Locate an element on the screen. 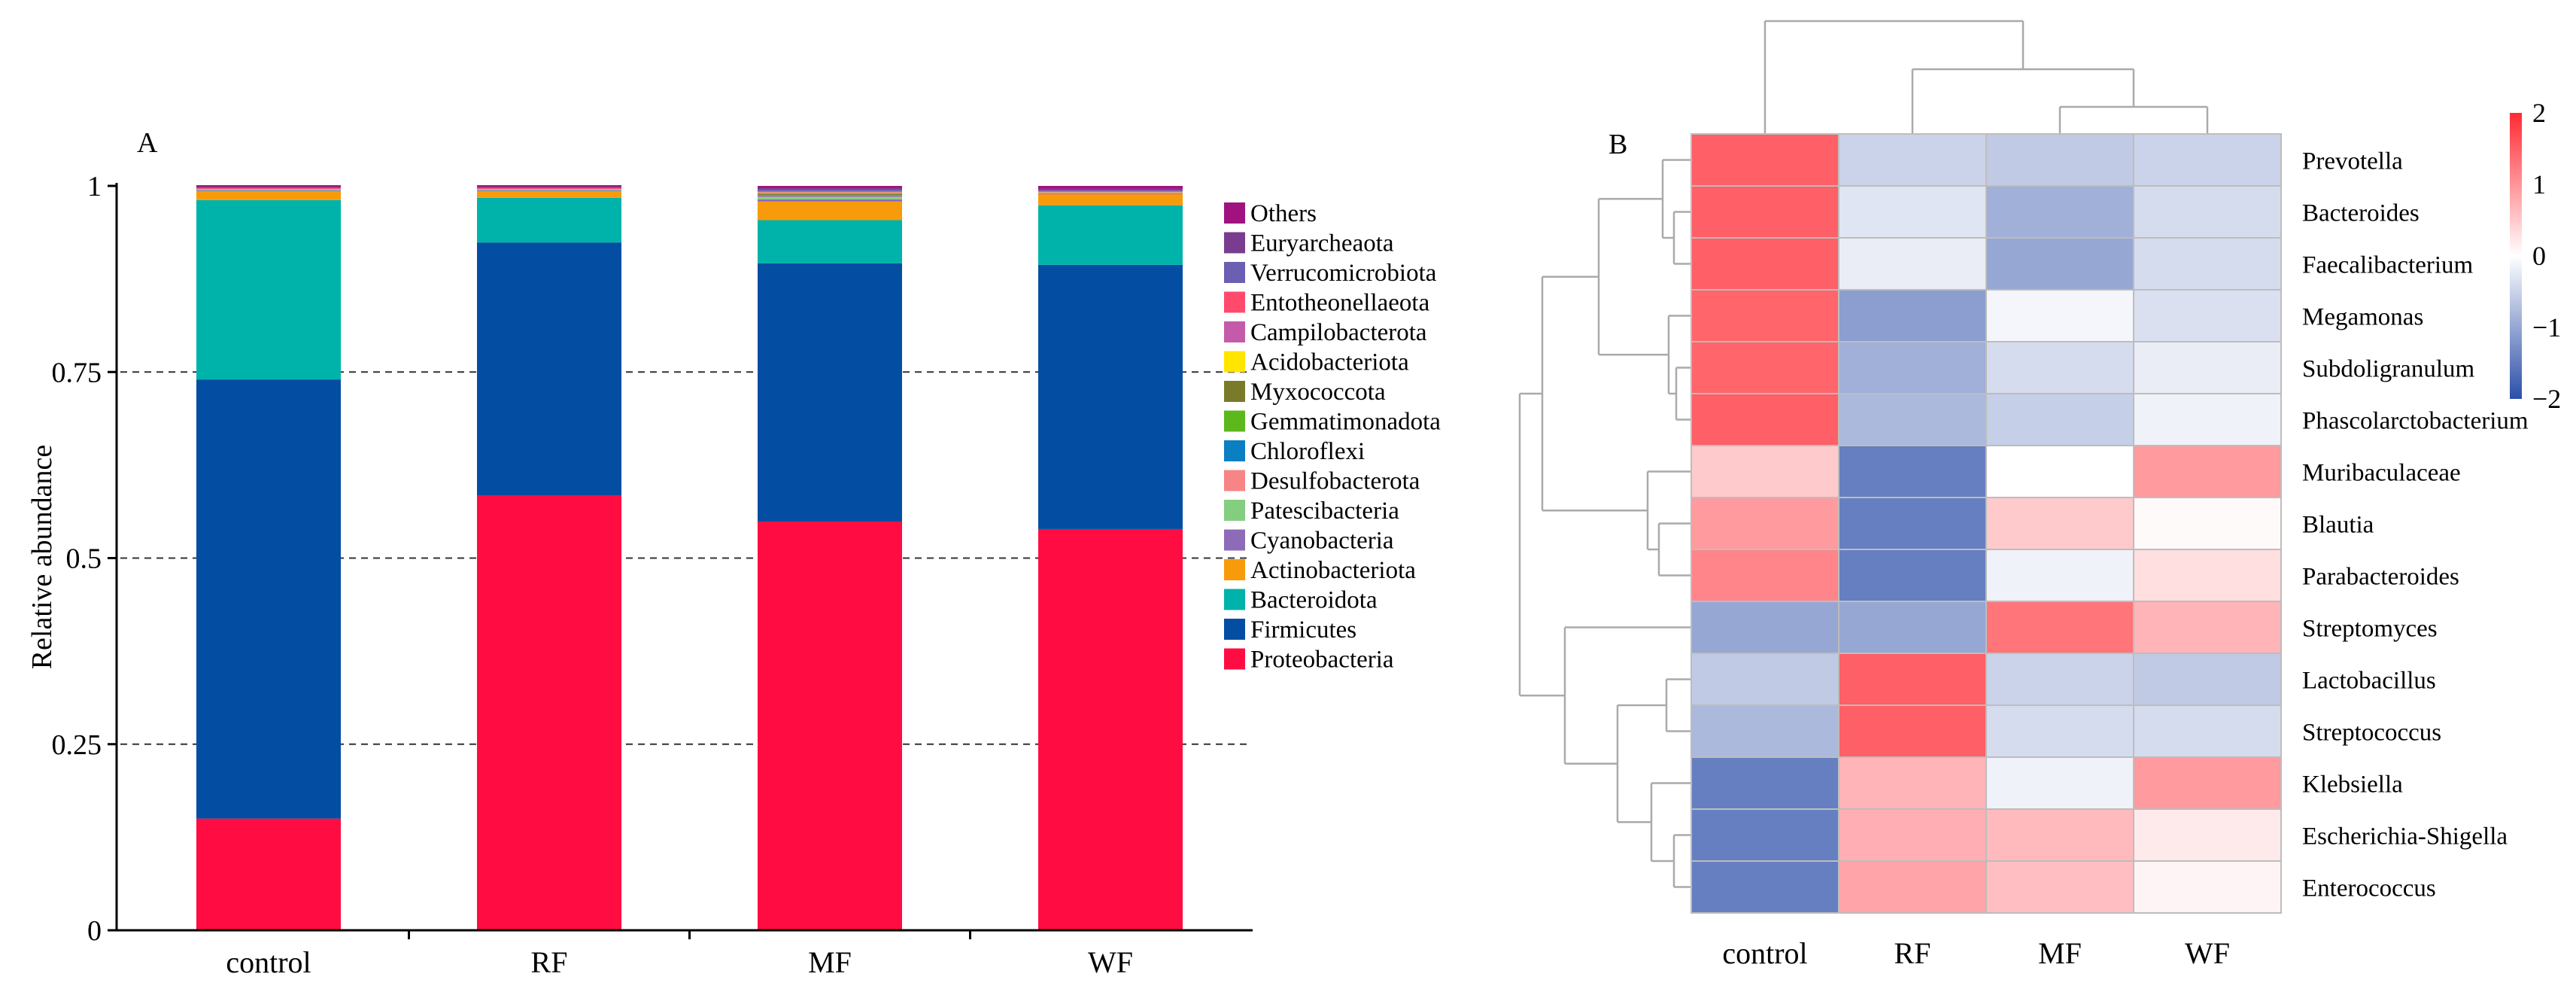 This screenshot has width=2576, height=992. legend-item: Acidobacteriota is located at coordinates (1317, 362).